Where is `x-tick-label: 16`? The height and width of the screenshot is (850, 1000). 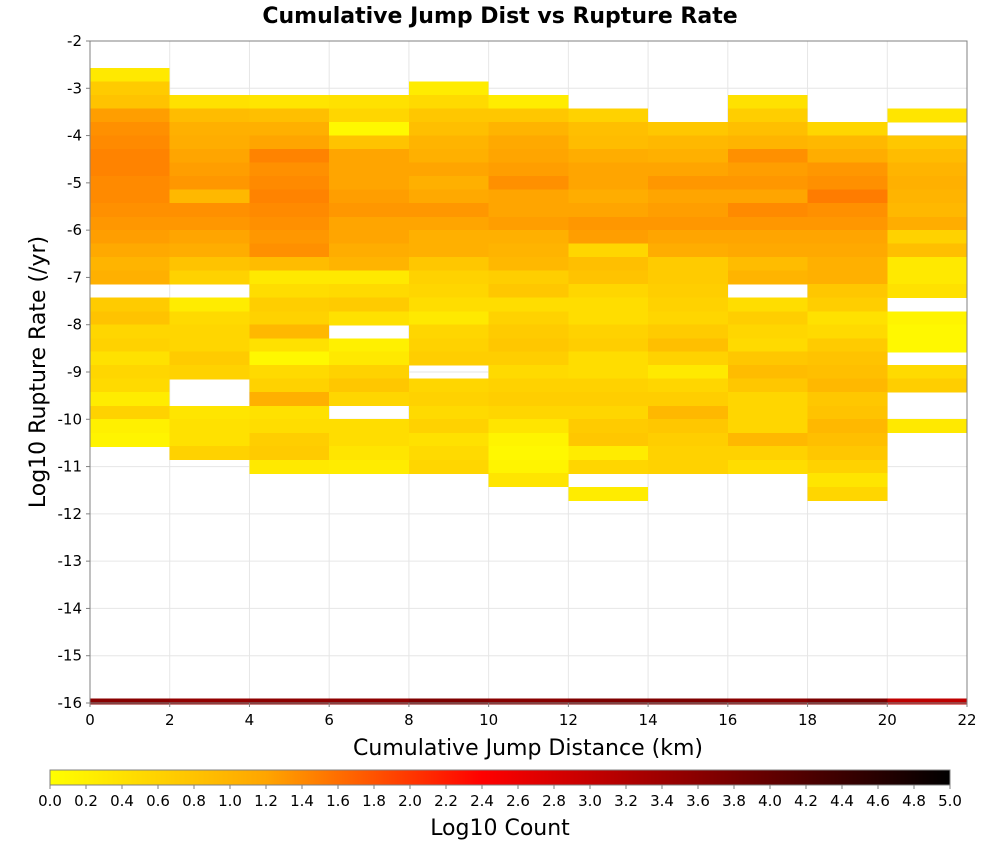
x-tick-label: 16 is located at coordinates (727, 720).